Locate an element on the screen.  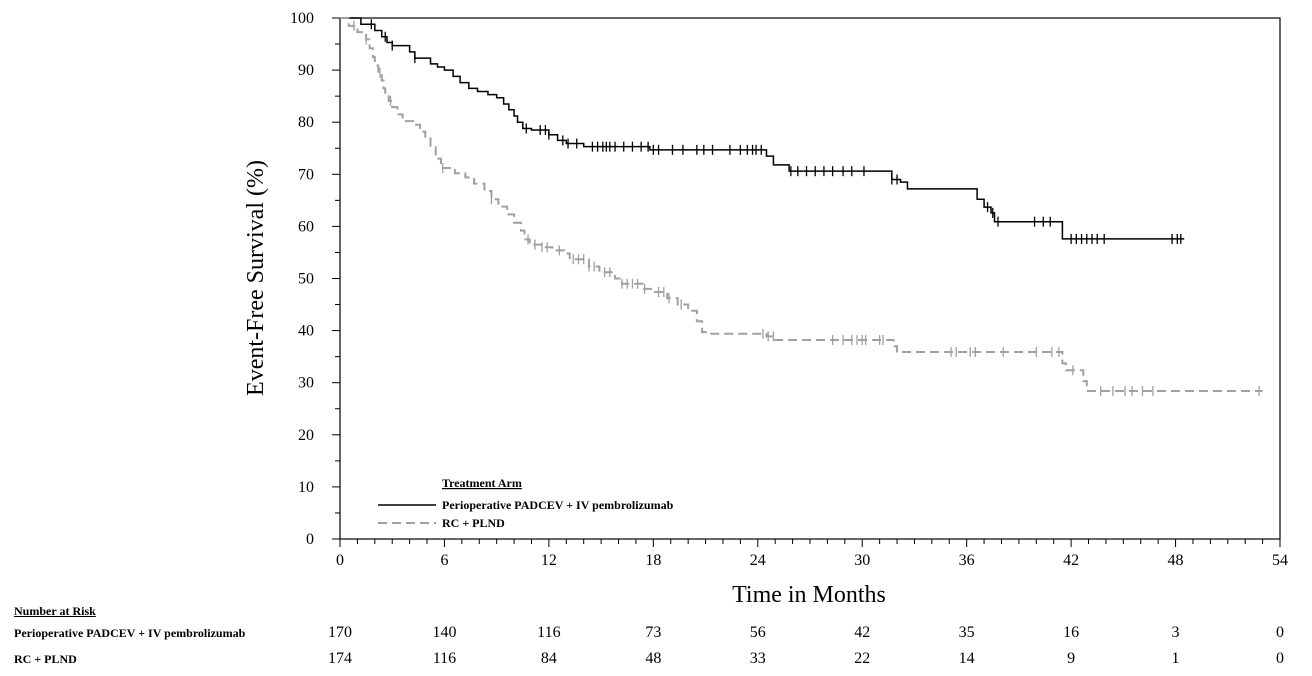
y-tick-label: 50 is located at coordinates (306, 279).